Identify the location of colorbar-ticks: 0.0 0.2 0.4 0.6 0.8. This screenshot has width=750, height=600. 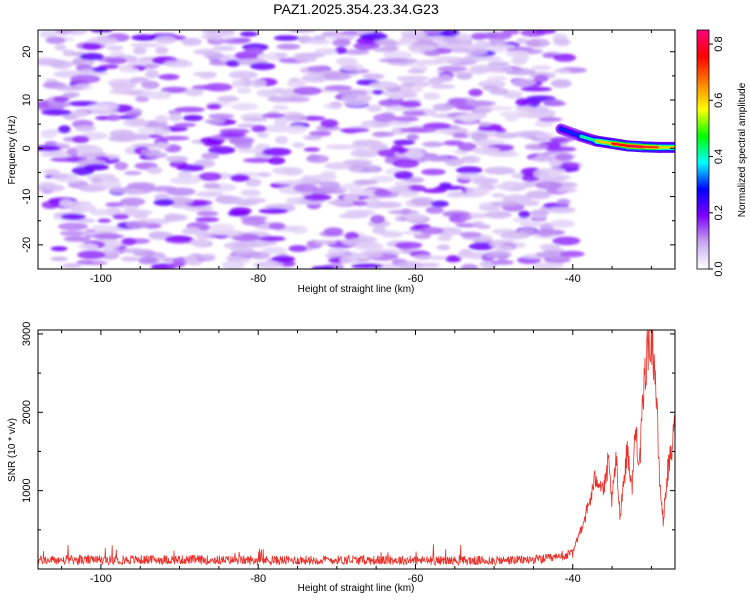
(717, 156).